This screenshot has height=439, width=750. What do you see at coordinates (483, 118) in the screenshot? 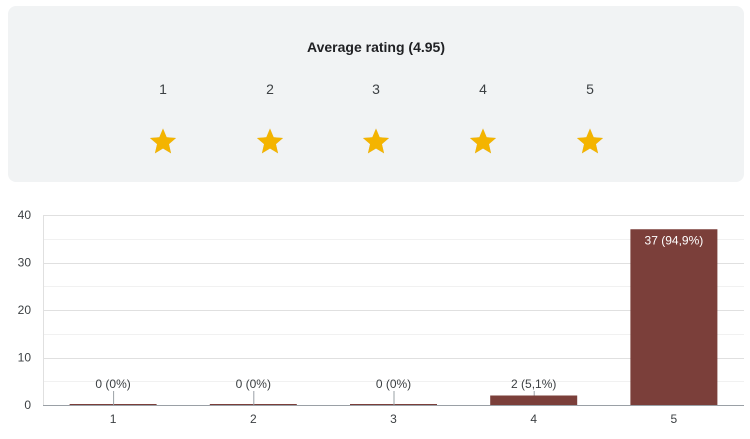
I see `rating-option-4: 4` at bounding box center [483, 118].